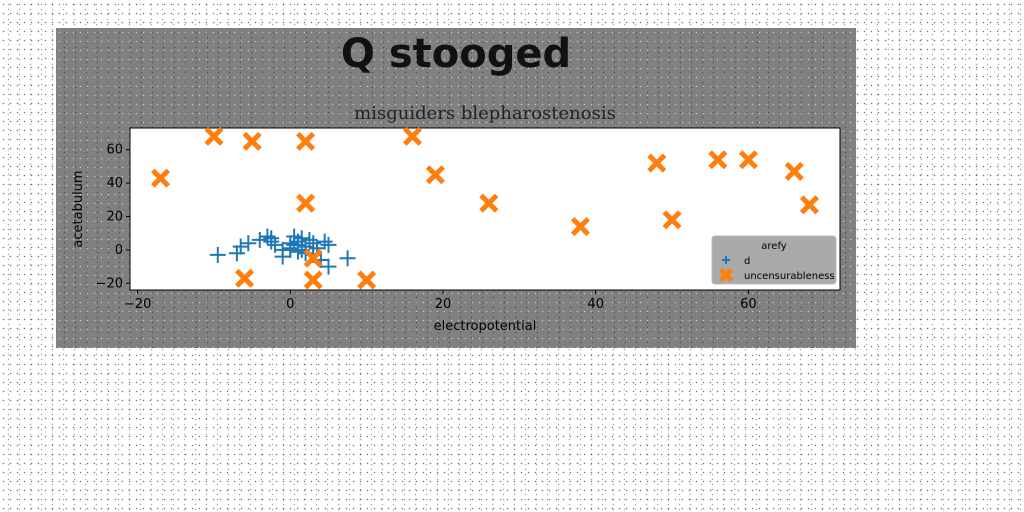 The image size is (1024, 512). What do you see at coordinates (114, 150) in the screenshot?
I see `y-tick-label: 60` at bounding box center [114, 150].